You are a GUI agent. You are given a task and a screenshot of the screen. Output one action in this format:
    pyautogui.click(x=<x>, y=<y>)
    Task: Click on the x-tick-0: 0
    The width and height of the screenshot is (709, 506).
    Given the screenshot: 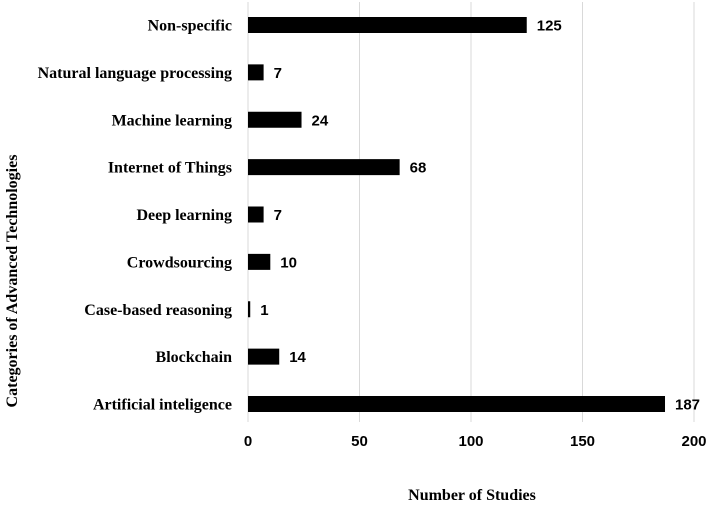 What is the action you would take?
    pyautogui.click(x=248, y=441)
    